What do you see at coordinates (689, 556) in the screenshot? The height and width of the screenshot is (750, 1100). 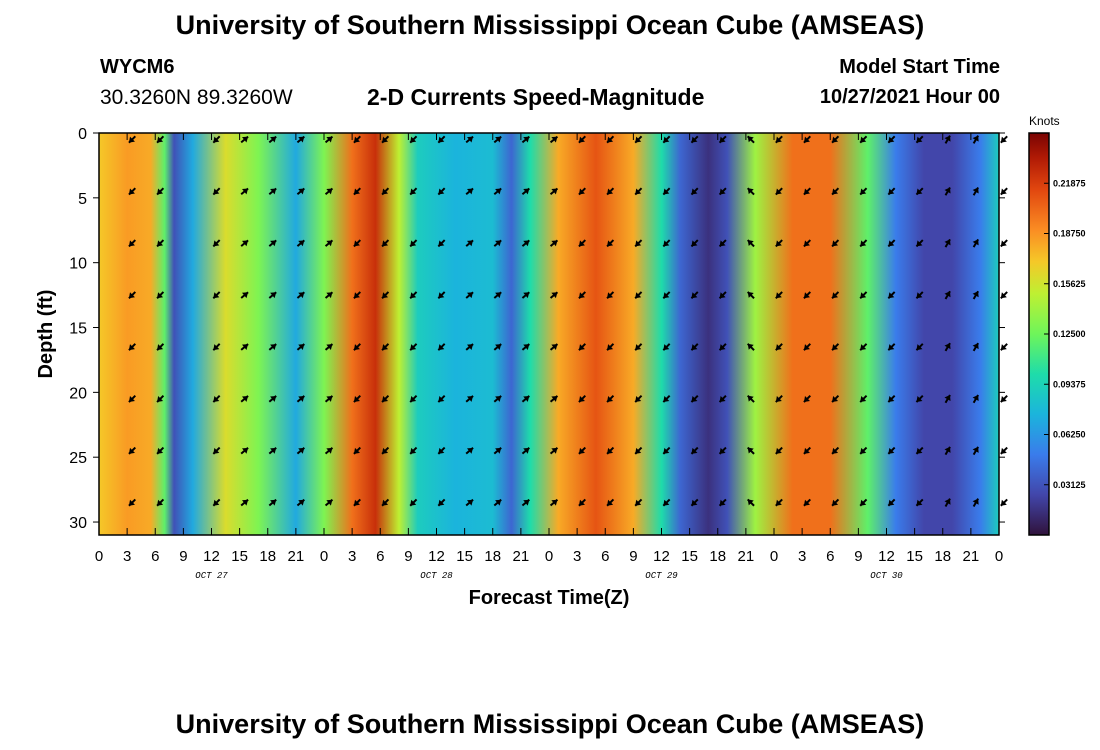 I see `x-tick-label: 15` at bounding box center [689, 556].